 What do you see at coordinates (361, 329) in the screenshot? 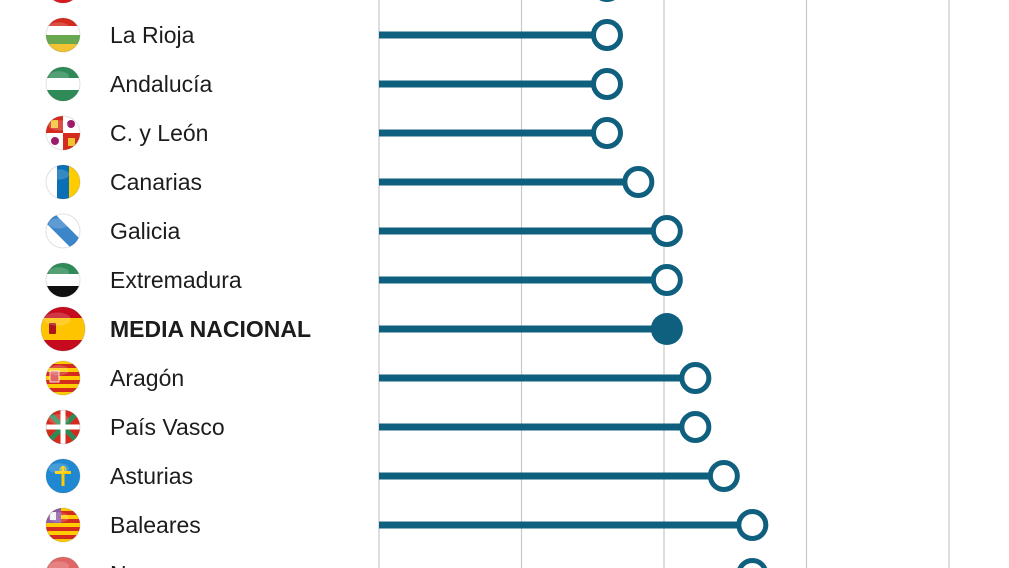
I see `chart-row: MEDIA NACIONAL` at bounding box center [361, 329].